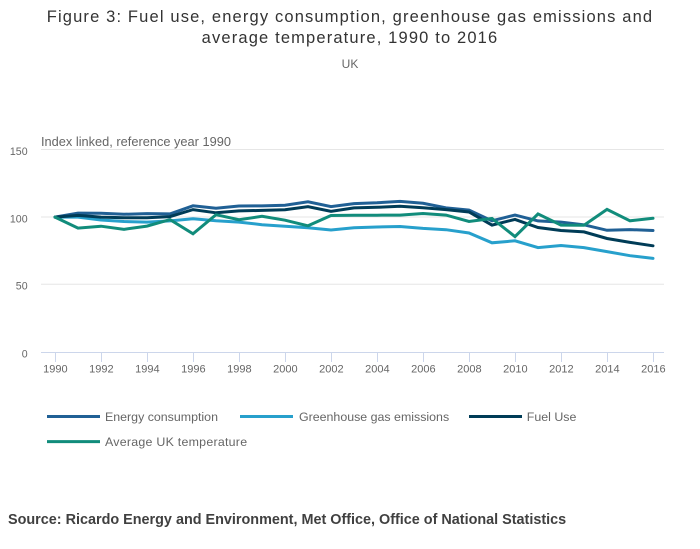 The height and width of the screenshot is (549, 700). I want to click on svg-text: 50, so click(22, 287).